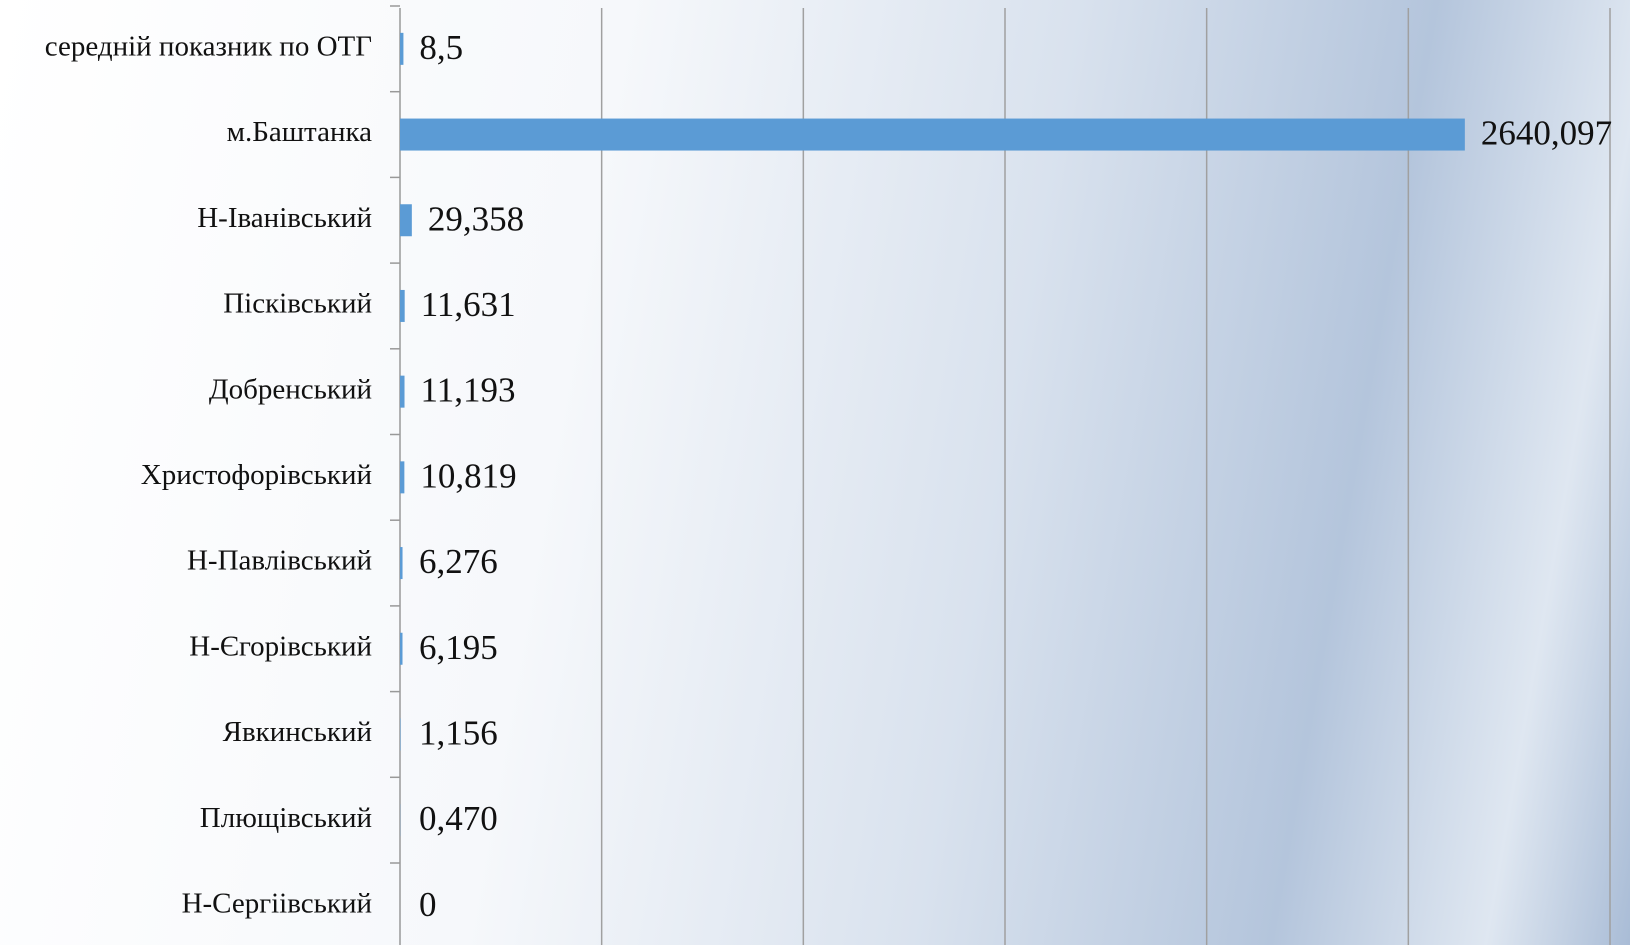 This screenshot has width=1630, height=945. I want to click on category-label: середній показник по ОТГ, so click(208, 47).